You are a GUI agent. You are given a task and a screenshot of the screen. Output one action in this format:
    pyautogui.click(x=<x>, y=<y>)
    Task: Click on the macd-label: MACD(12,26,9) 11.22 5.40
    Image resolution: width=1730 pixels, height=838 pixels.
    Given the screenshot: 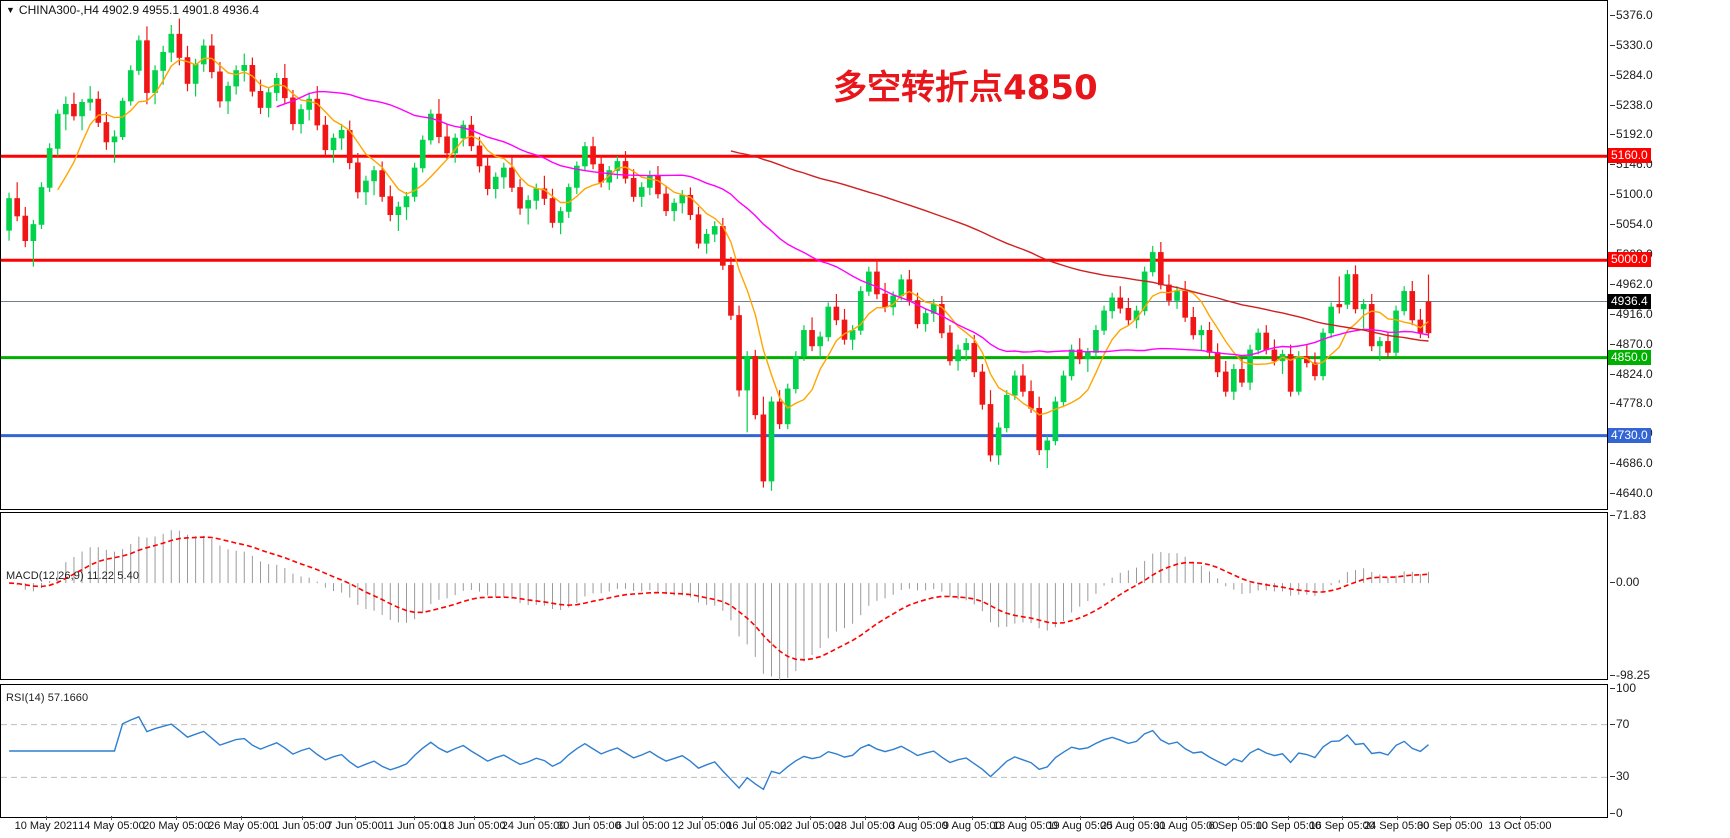 What is the action you would take?
    pyautogui.click(x=73, y=576)
    